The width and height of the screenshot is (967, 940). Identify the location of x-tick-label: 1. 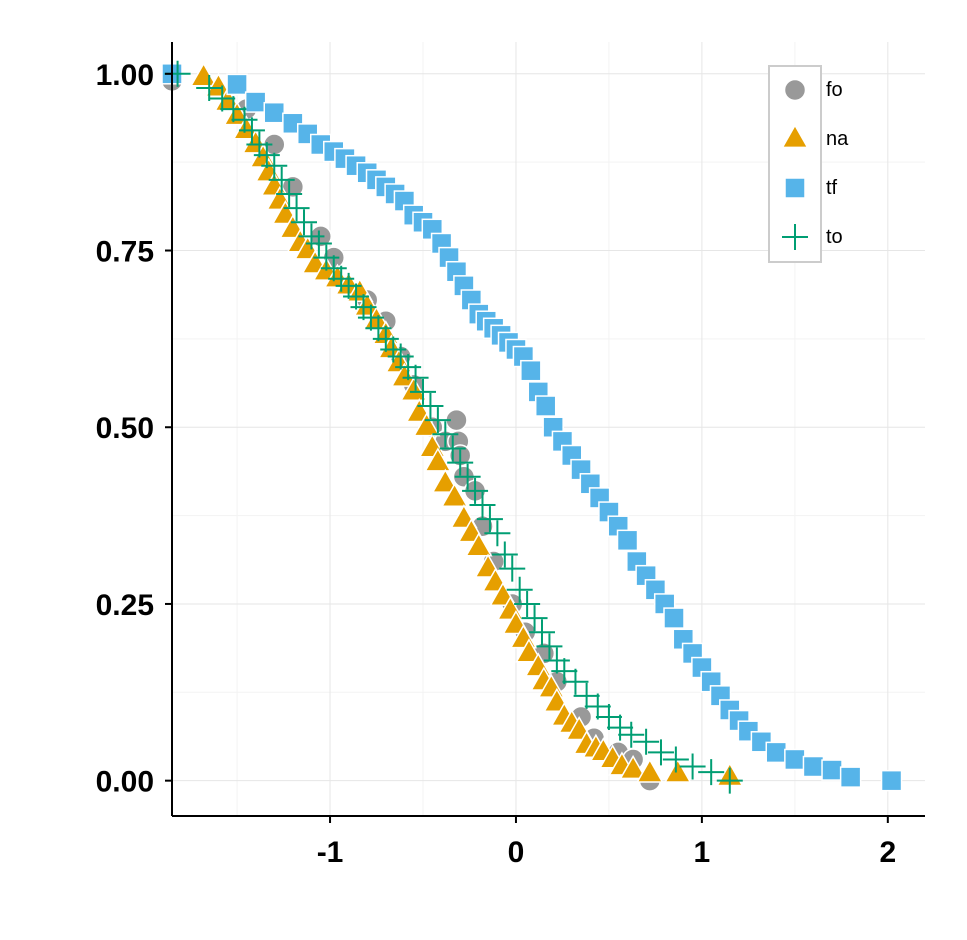
(702, 852).